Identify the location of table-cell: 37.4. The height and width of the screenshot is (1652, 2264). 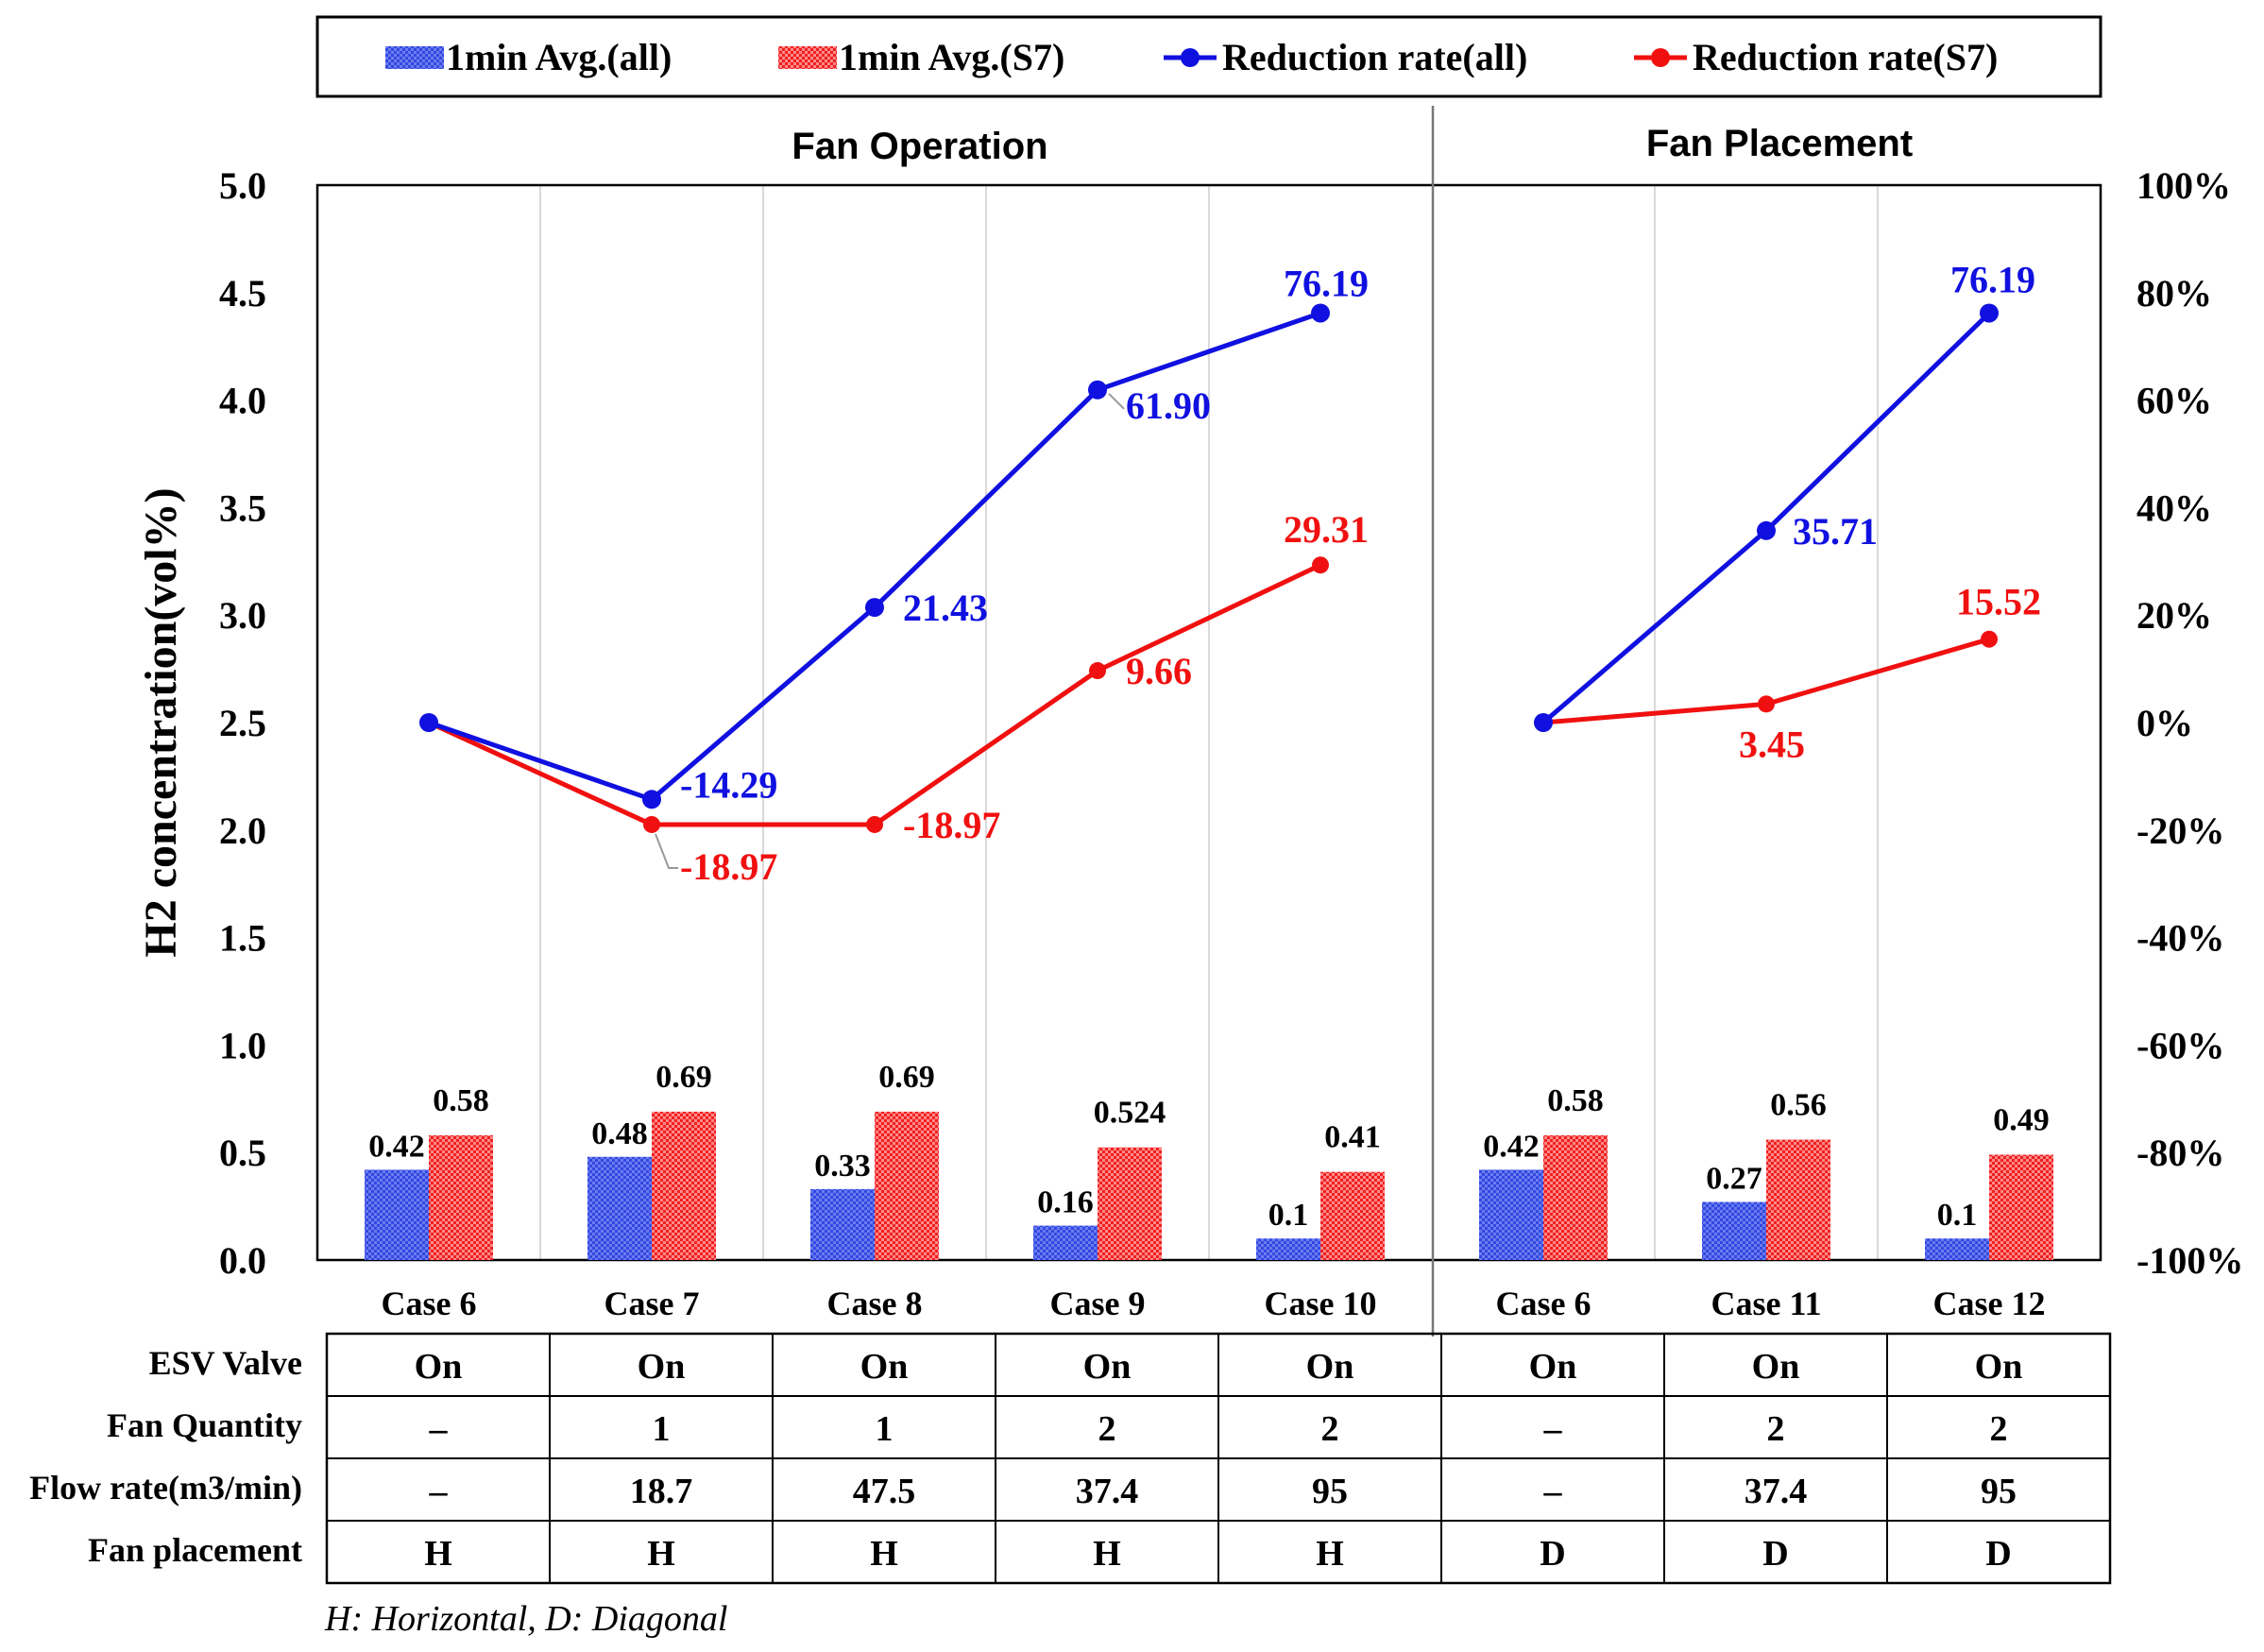
(1107, 1492).